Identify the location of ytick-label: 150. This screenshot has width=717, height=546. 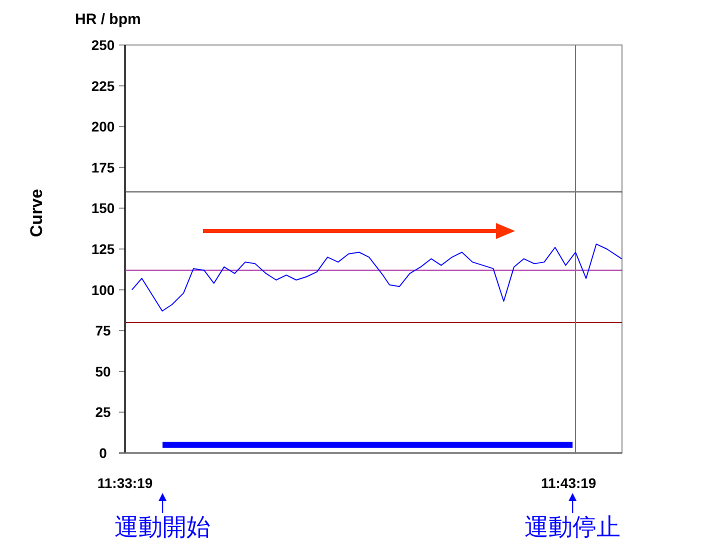
(103, 208).